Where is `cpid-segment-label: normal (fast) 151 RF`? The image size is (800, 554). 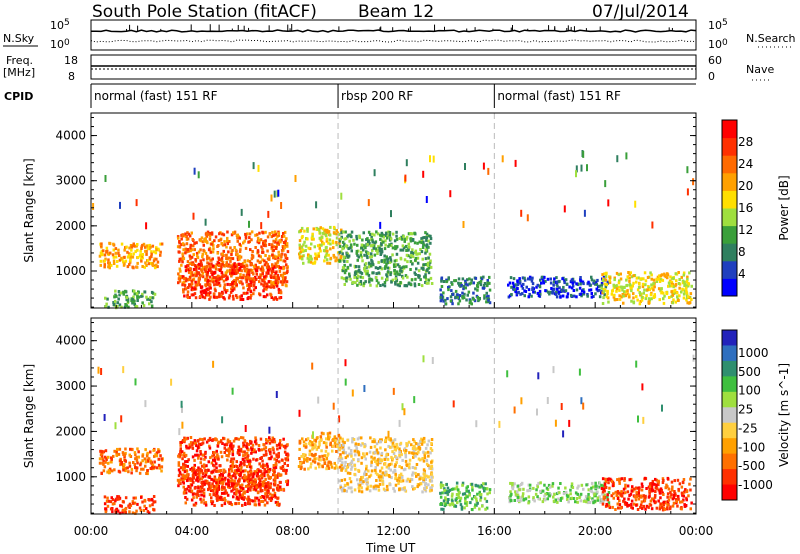 cpid-segment-label: normal (fast) 151 RF is located at coordinates (559, 96).